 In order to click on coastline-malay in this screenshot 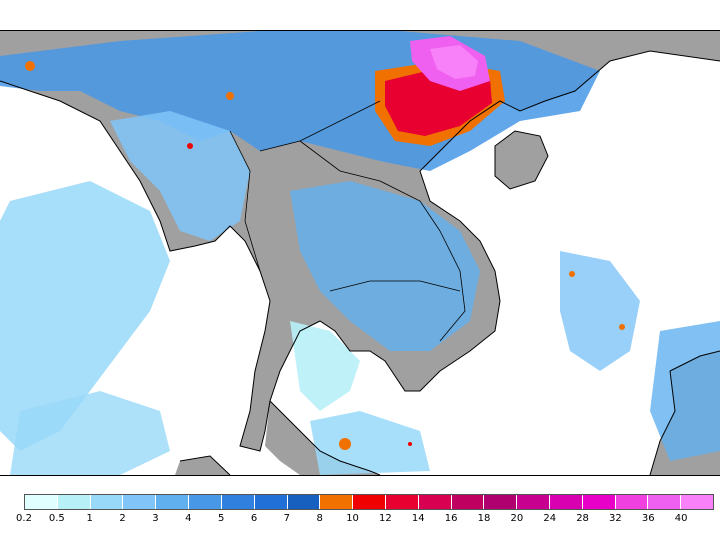, I will do `click(325, 437)`.